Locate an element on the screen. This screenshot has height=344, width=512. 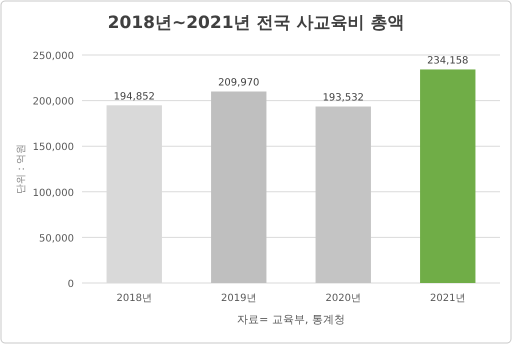
y-tick-label: 0 is located at coordinates (71, 284).